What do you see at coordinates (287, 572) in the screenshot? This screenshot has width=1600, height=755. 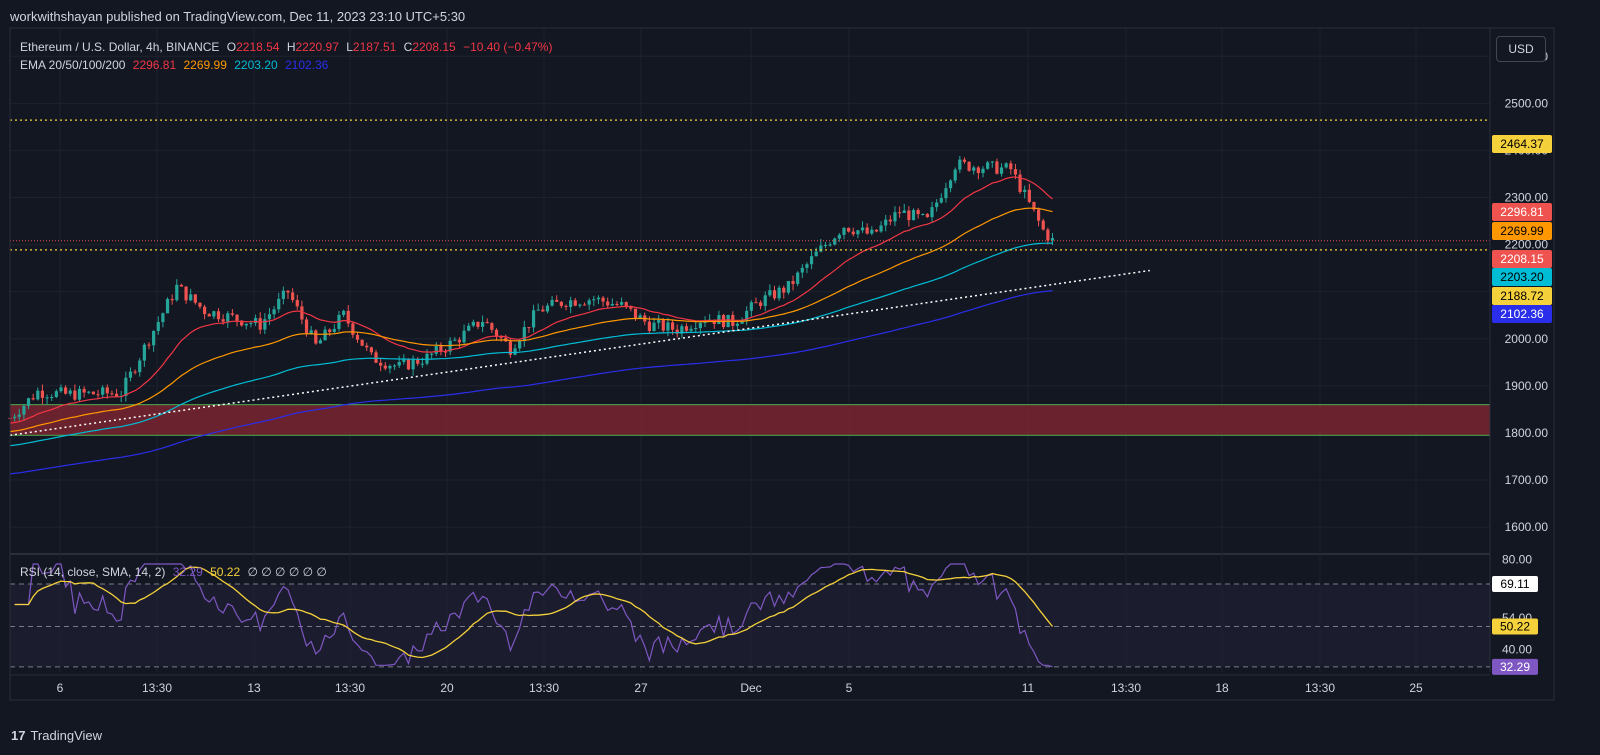 I see `rsi-placeholders: ∅ ∅ ∅ ∅ ∅ ∅` at bounding box center [287, 572].